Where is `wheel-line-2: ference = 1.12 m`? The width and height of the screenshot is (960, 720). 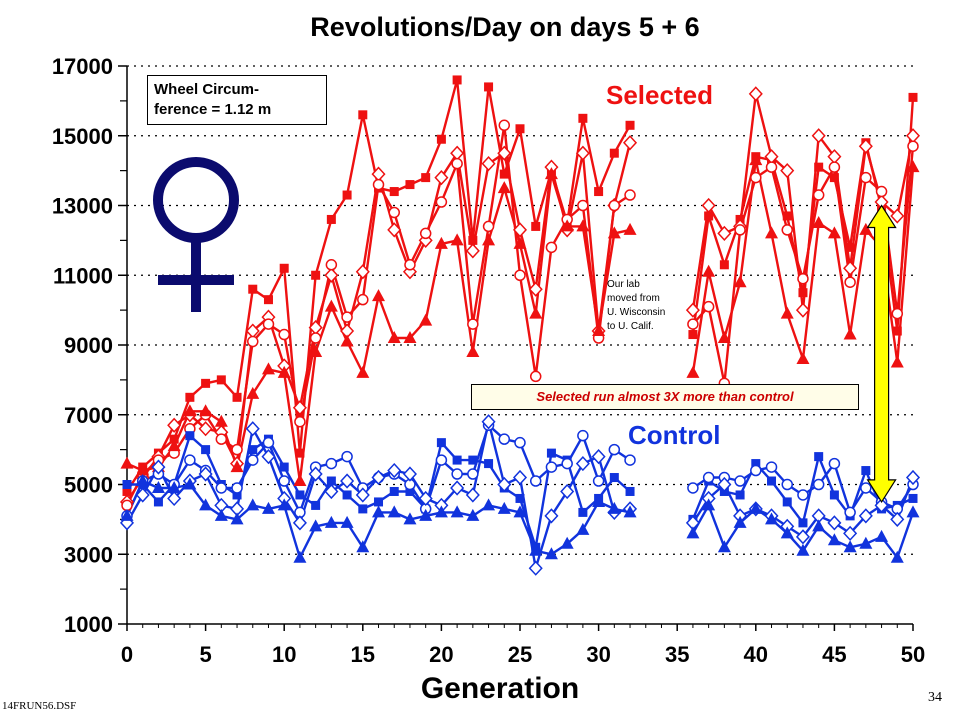 wheel-line-2: ference = 1.12 m is located at coordinates (213, 109).